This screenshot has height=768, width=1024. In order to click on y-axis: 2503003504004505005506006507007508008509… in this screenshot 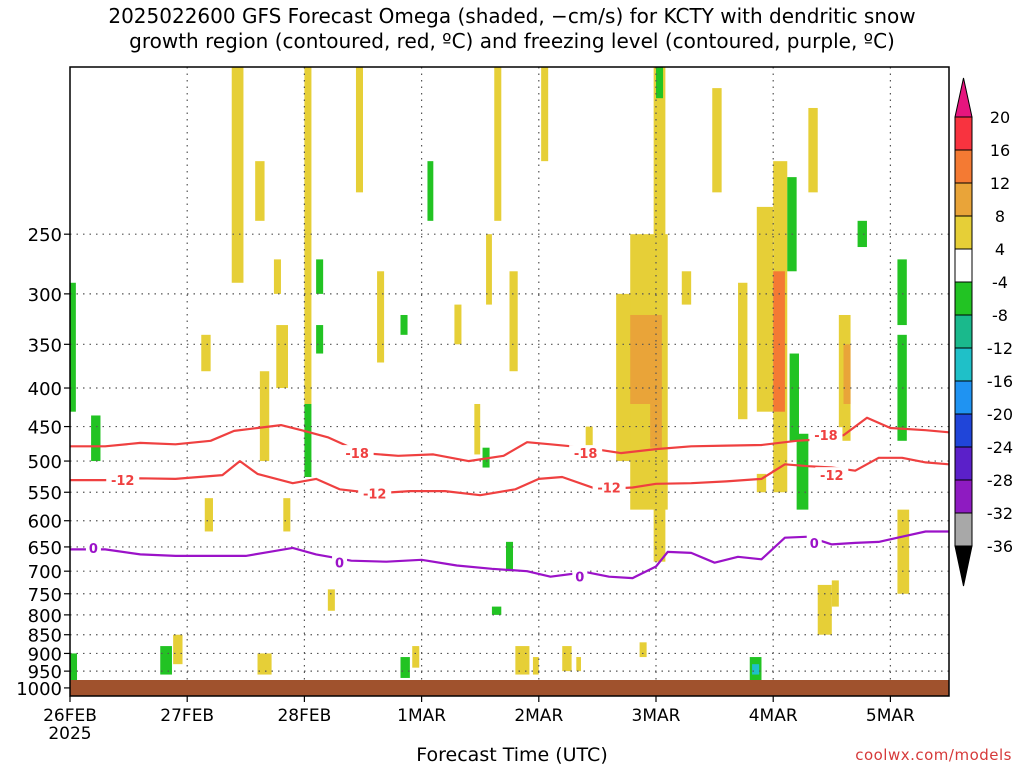, I will do `click(43, 462)`.